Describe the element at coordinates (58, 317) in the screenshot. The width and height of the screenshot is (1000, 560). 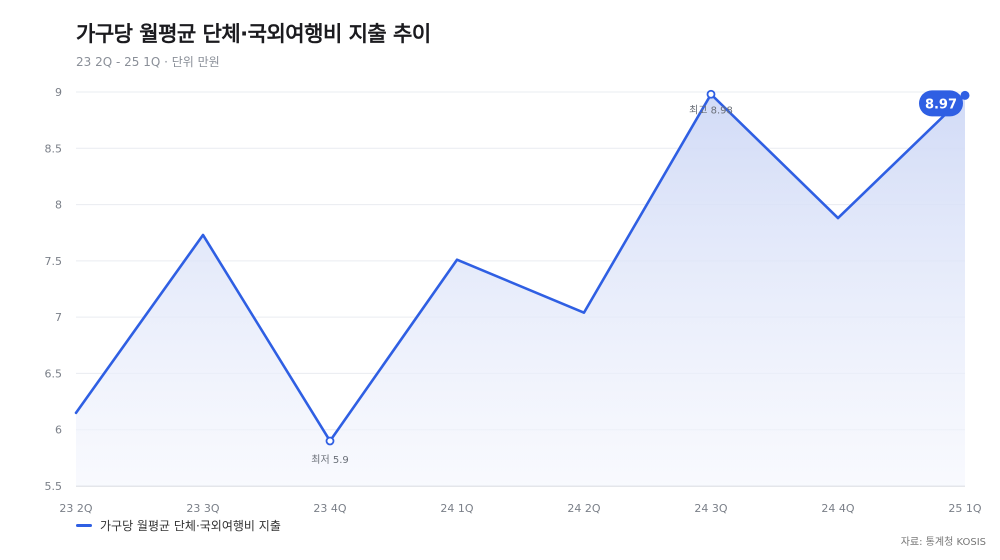
I see `y-tick-label: 7` at that location.